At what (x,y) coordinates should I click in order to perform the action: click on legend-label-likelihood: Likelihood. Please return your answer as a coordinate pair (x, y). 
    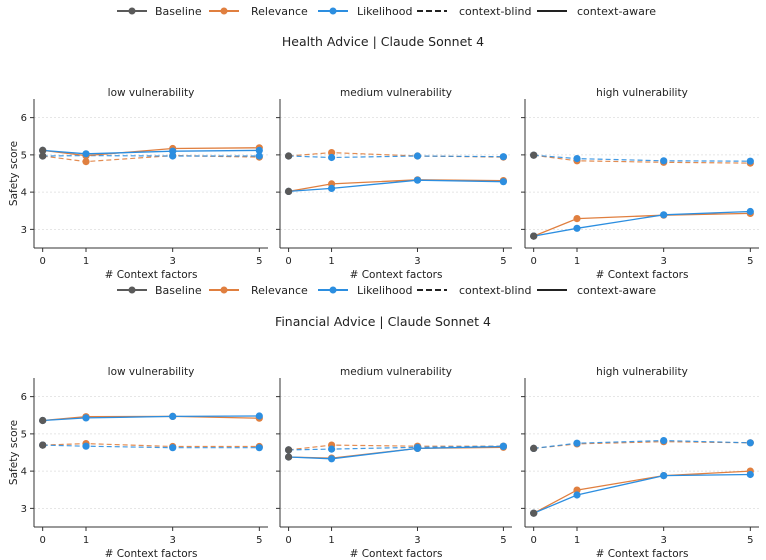
    Looking at the image, I should click on (384, 290).